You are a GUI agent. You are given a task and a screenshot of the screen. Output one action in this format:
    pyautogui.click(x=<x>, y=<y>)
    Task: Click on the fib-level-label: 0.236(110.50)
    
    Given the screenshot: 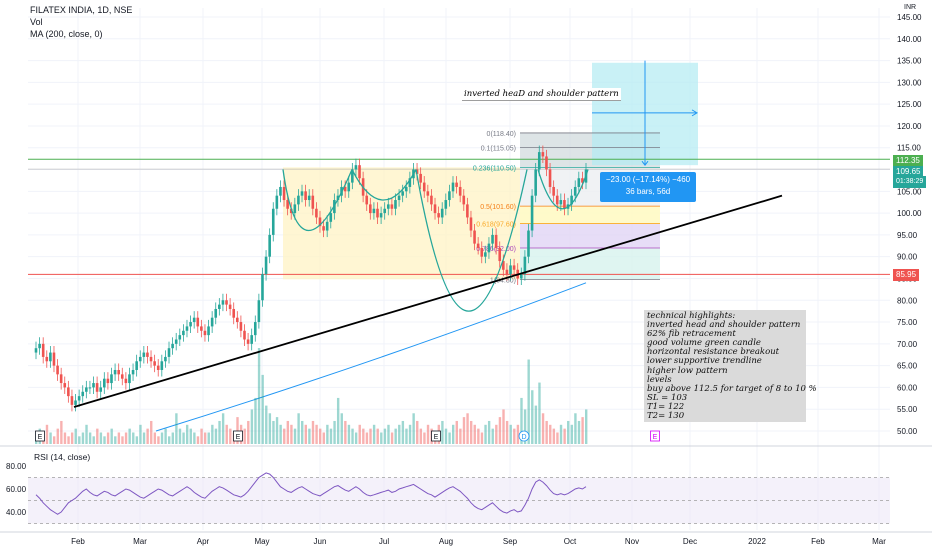 What is the action you would take?
    pyautogui.click(x=494, y=168)
    